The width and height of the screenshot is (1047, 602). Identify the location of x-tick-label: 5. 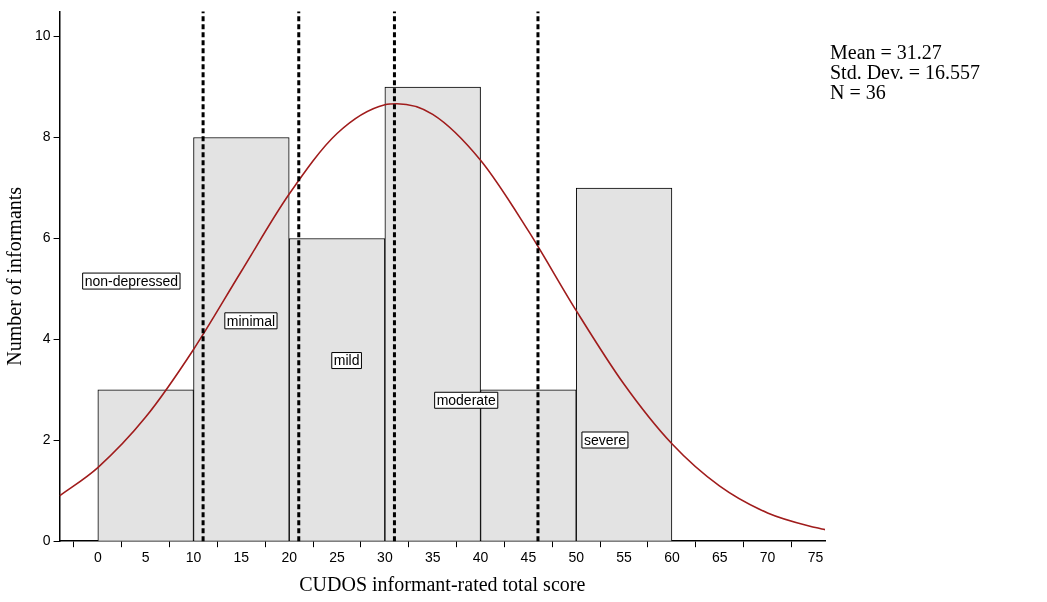
(145, 557).